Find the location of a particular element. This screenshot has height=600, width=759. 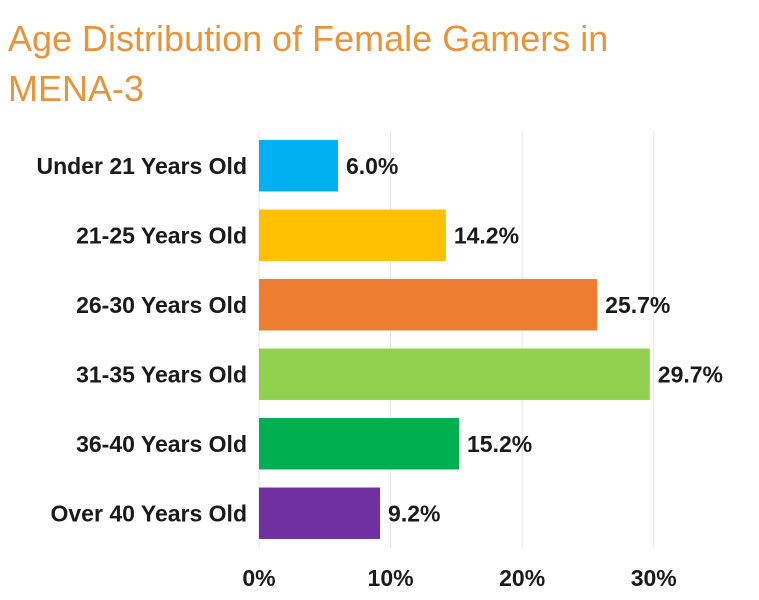

data-label: 9.2% is located at coordinates (414, 513).